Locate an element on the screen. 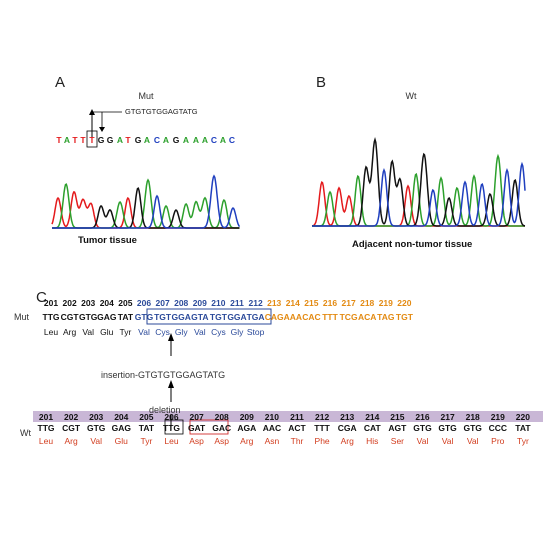 The height and width of the screenshot is (550, 550). wt-codon-number: 208 is located at coordinates (222, 417).